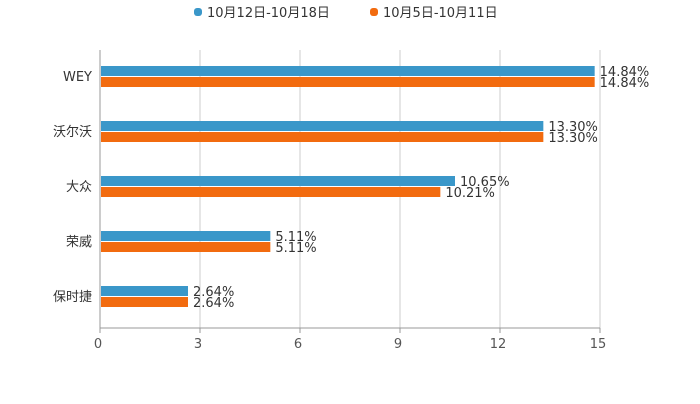 This screenshot has width=700, height=404. I want to click on data-label-1-4: 5.11%, so click(295, 237).